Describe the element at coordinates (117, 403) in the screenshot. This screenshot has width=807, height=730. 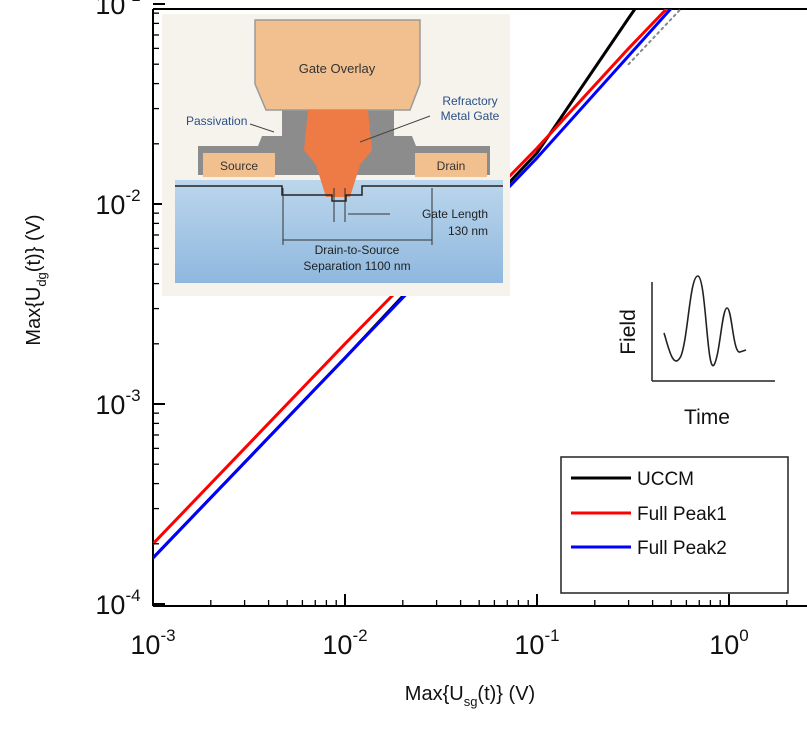
I see `y-tick-label: 10⁻³` at that location.